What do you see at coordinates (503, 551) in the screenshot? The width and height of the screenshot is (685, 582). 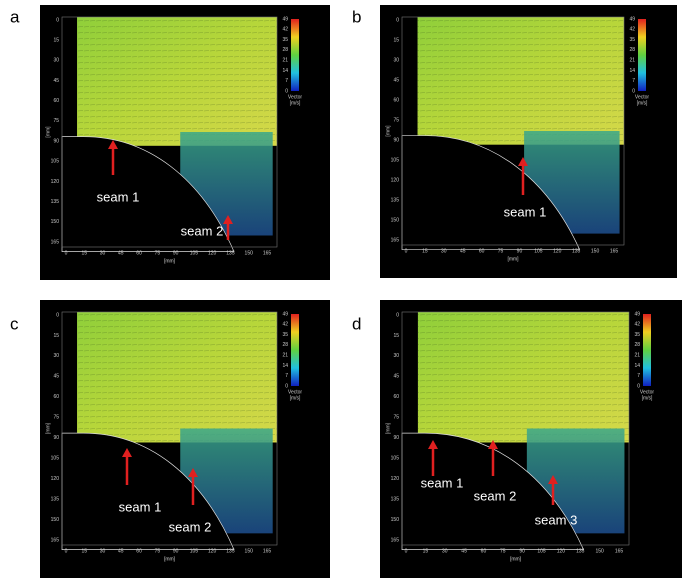 I see `x-tick-label: 75` at bounding box center [503, 551].